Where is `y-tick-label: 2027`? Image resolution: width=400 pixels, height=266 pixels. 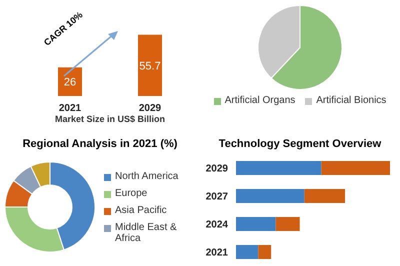 y-tick-label: 2027 is located at coordinates (217, 197).